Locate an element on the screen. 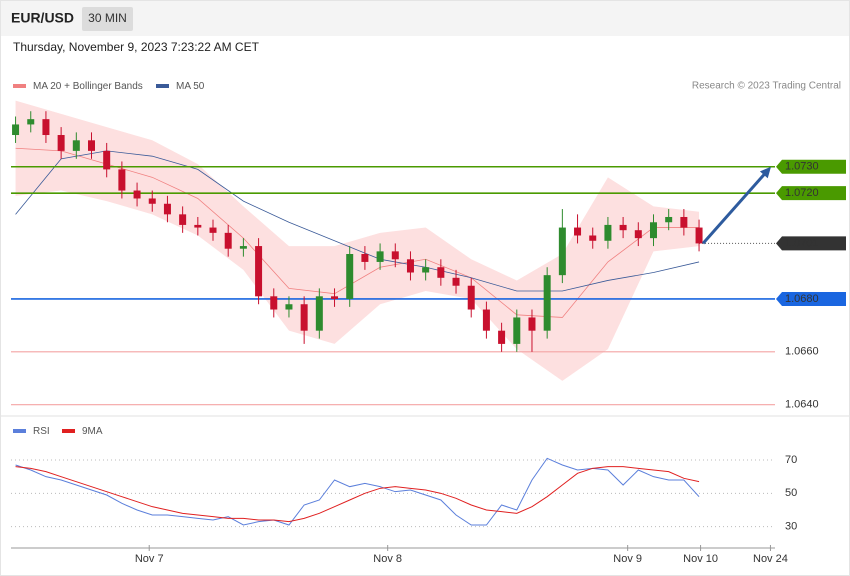  y-tick-label: 30 is located at coordinates (791, 527).